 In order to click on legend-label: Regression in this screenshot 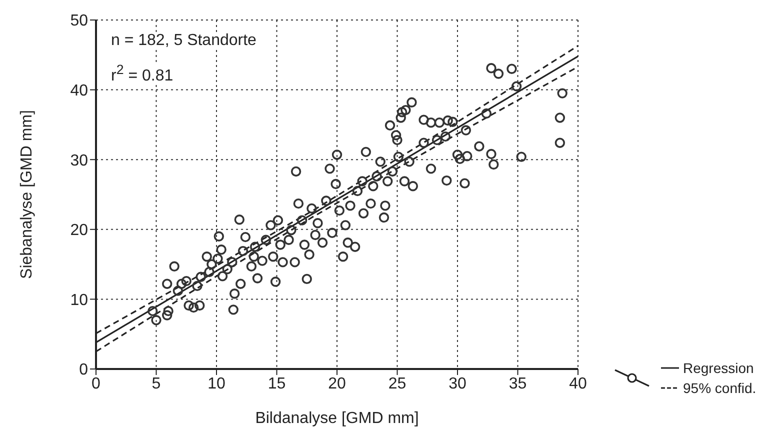, I will do `click(718, 368)`.